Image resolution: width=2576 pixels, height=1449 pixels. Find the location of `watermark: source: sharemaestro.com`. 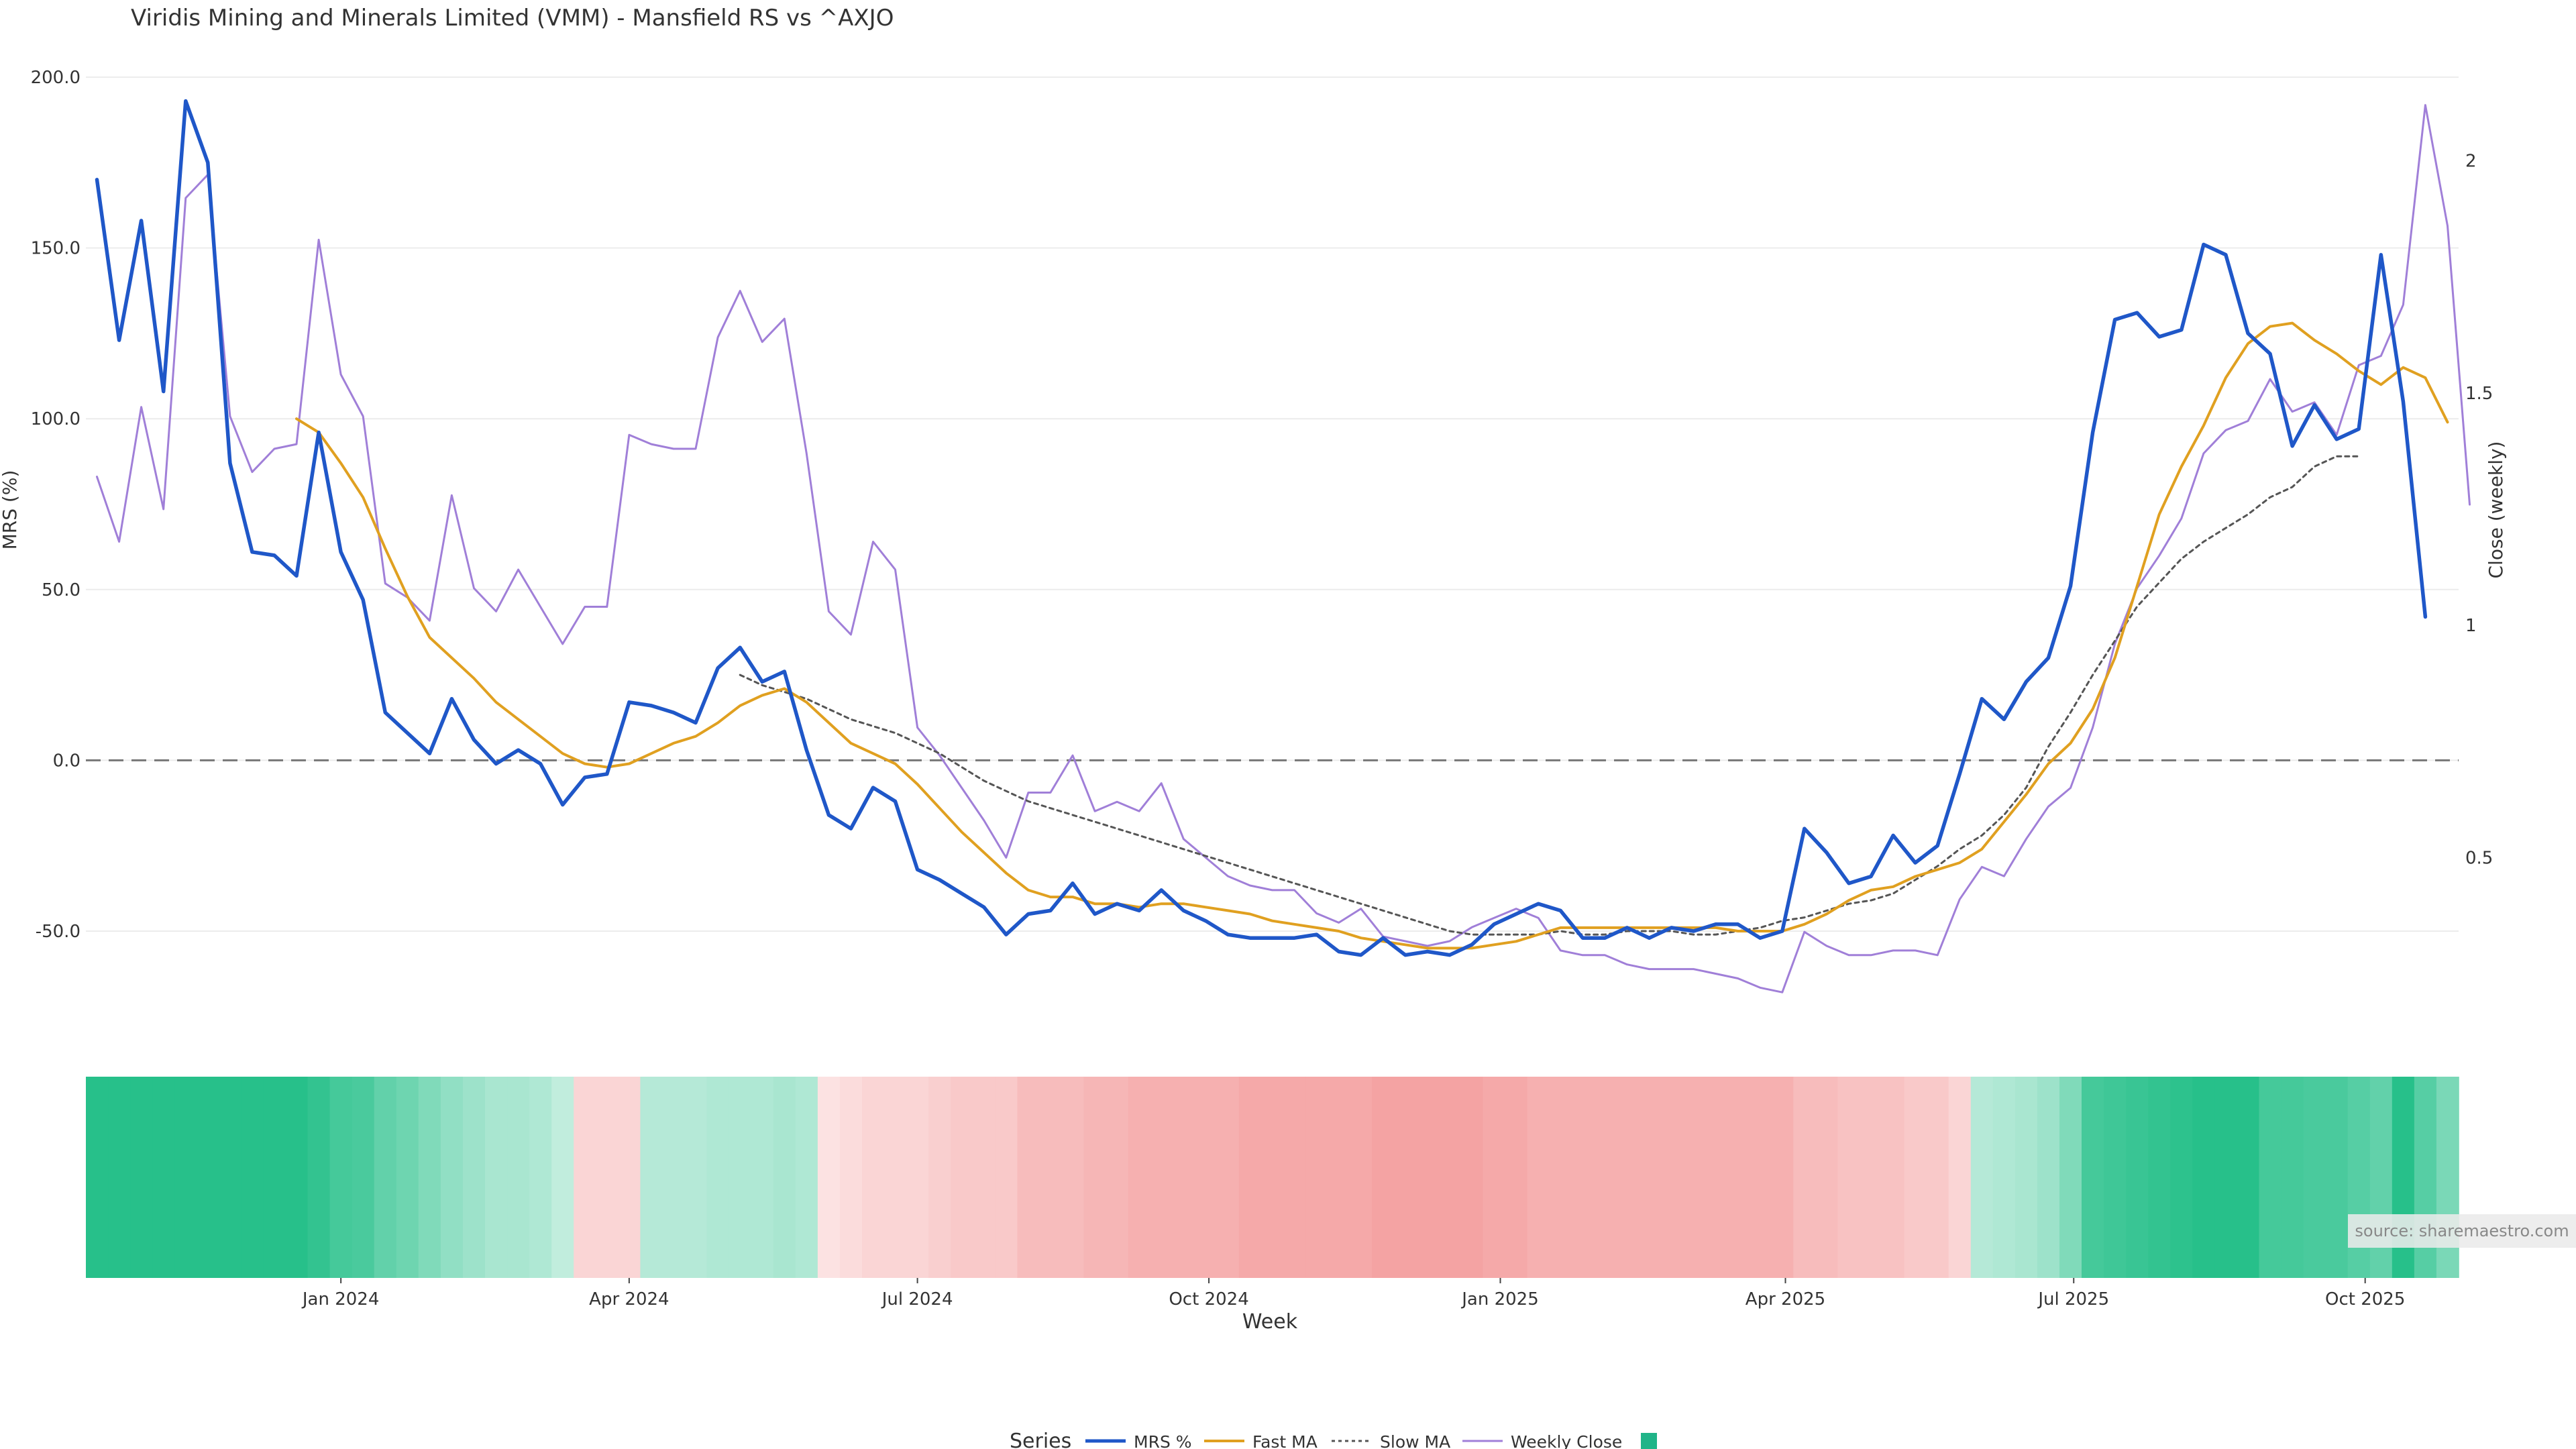

watermark: source: sharemaestro.com is located at coordinates (2462, 1231).